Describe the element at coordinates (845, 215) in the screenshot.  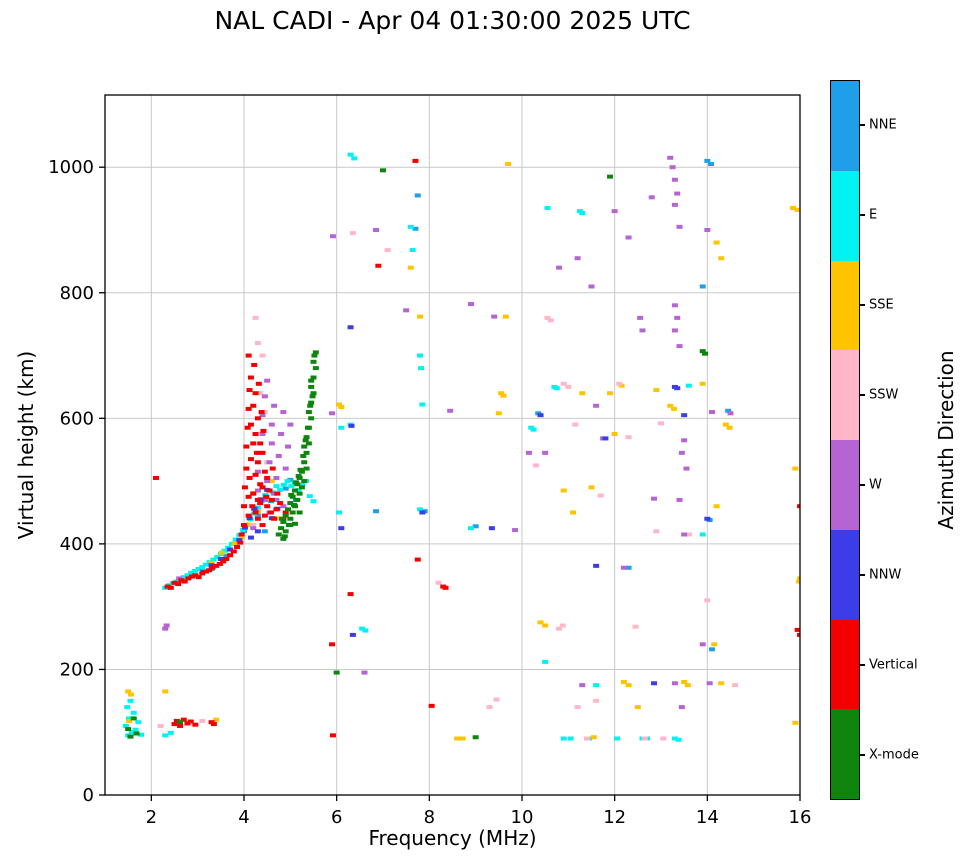
I see `colorbar-block-e` at that location.